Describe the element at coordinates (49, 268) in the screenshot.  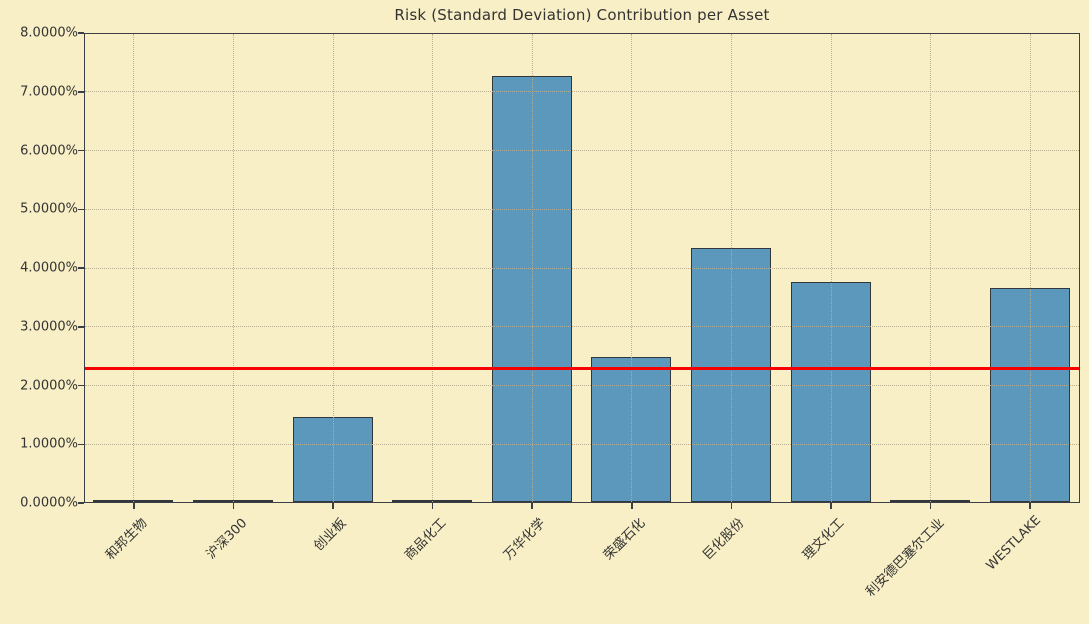
I see `y-tick-label: 4.0000%` at that location.